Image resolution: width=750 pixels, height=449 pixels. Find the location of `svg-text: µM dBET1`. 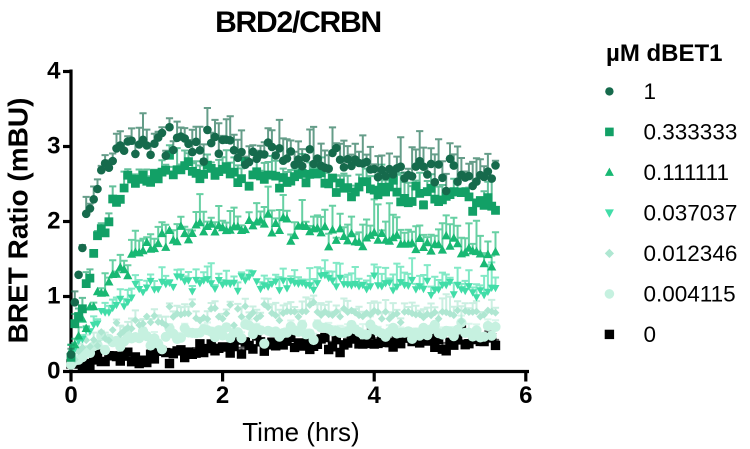

svg-text: µM dBET1 is located at coordinates (664, 53).